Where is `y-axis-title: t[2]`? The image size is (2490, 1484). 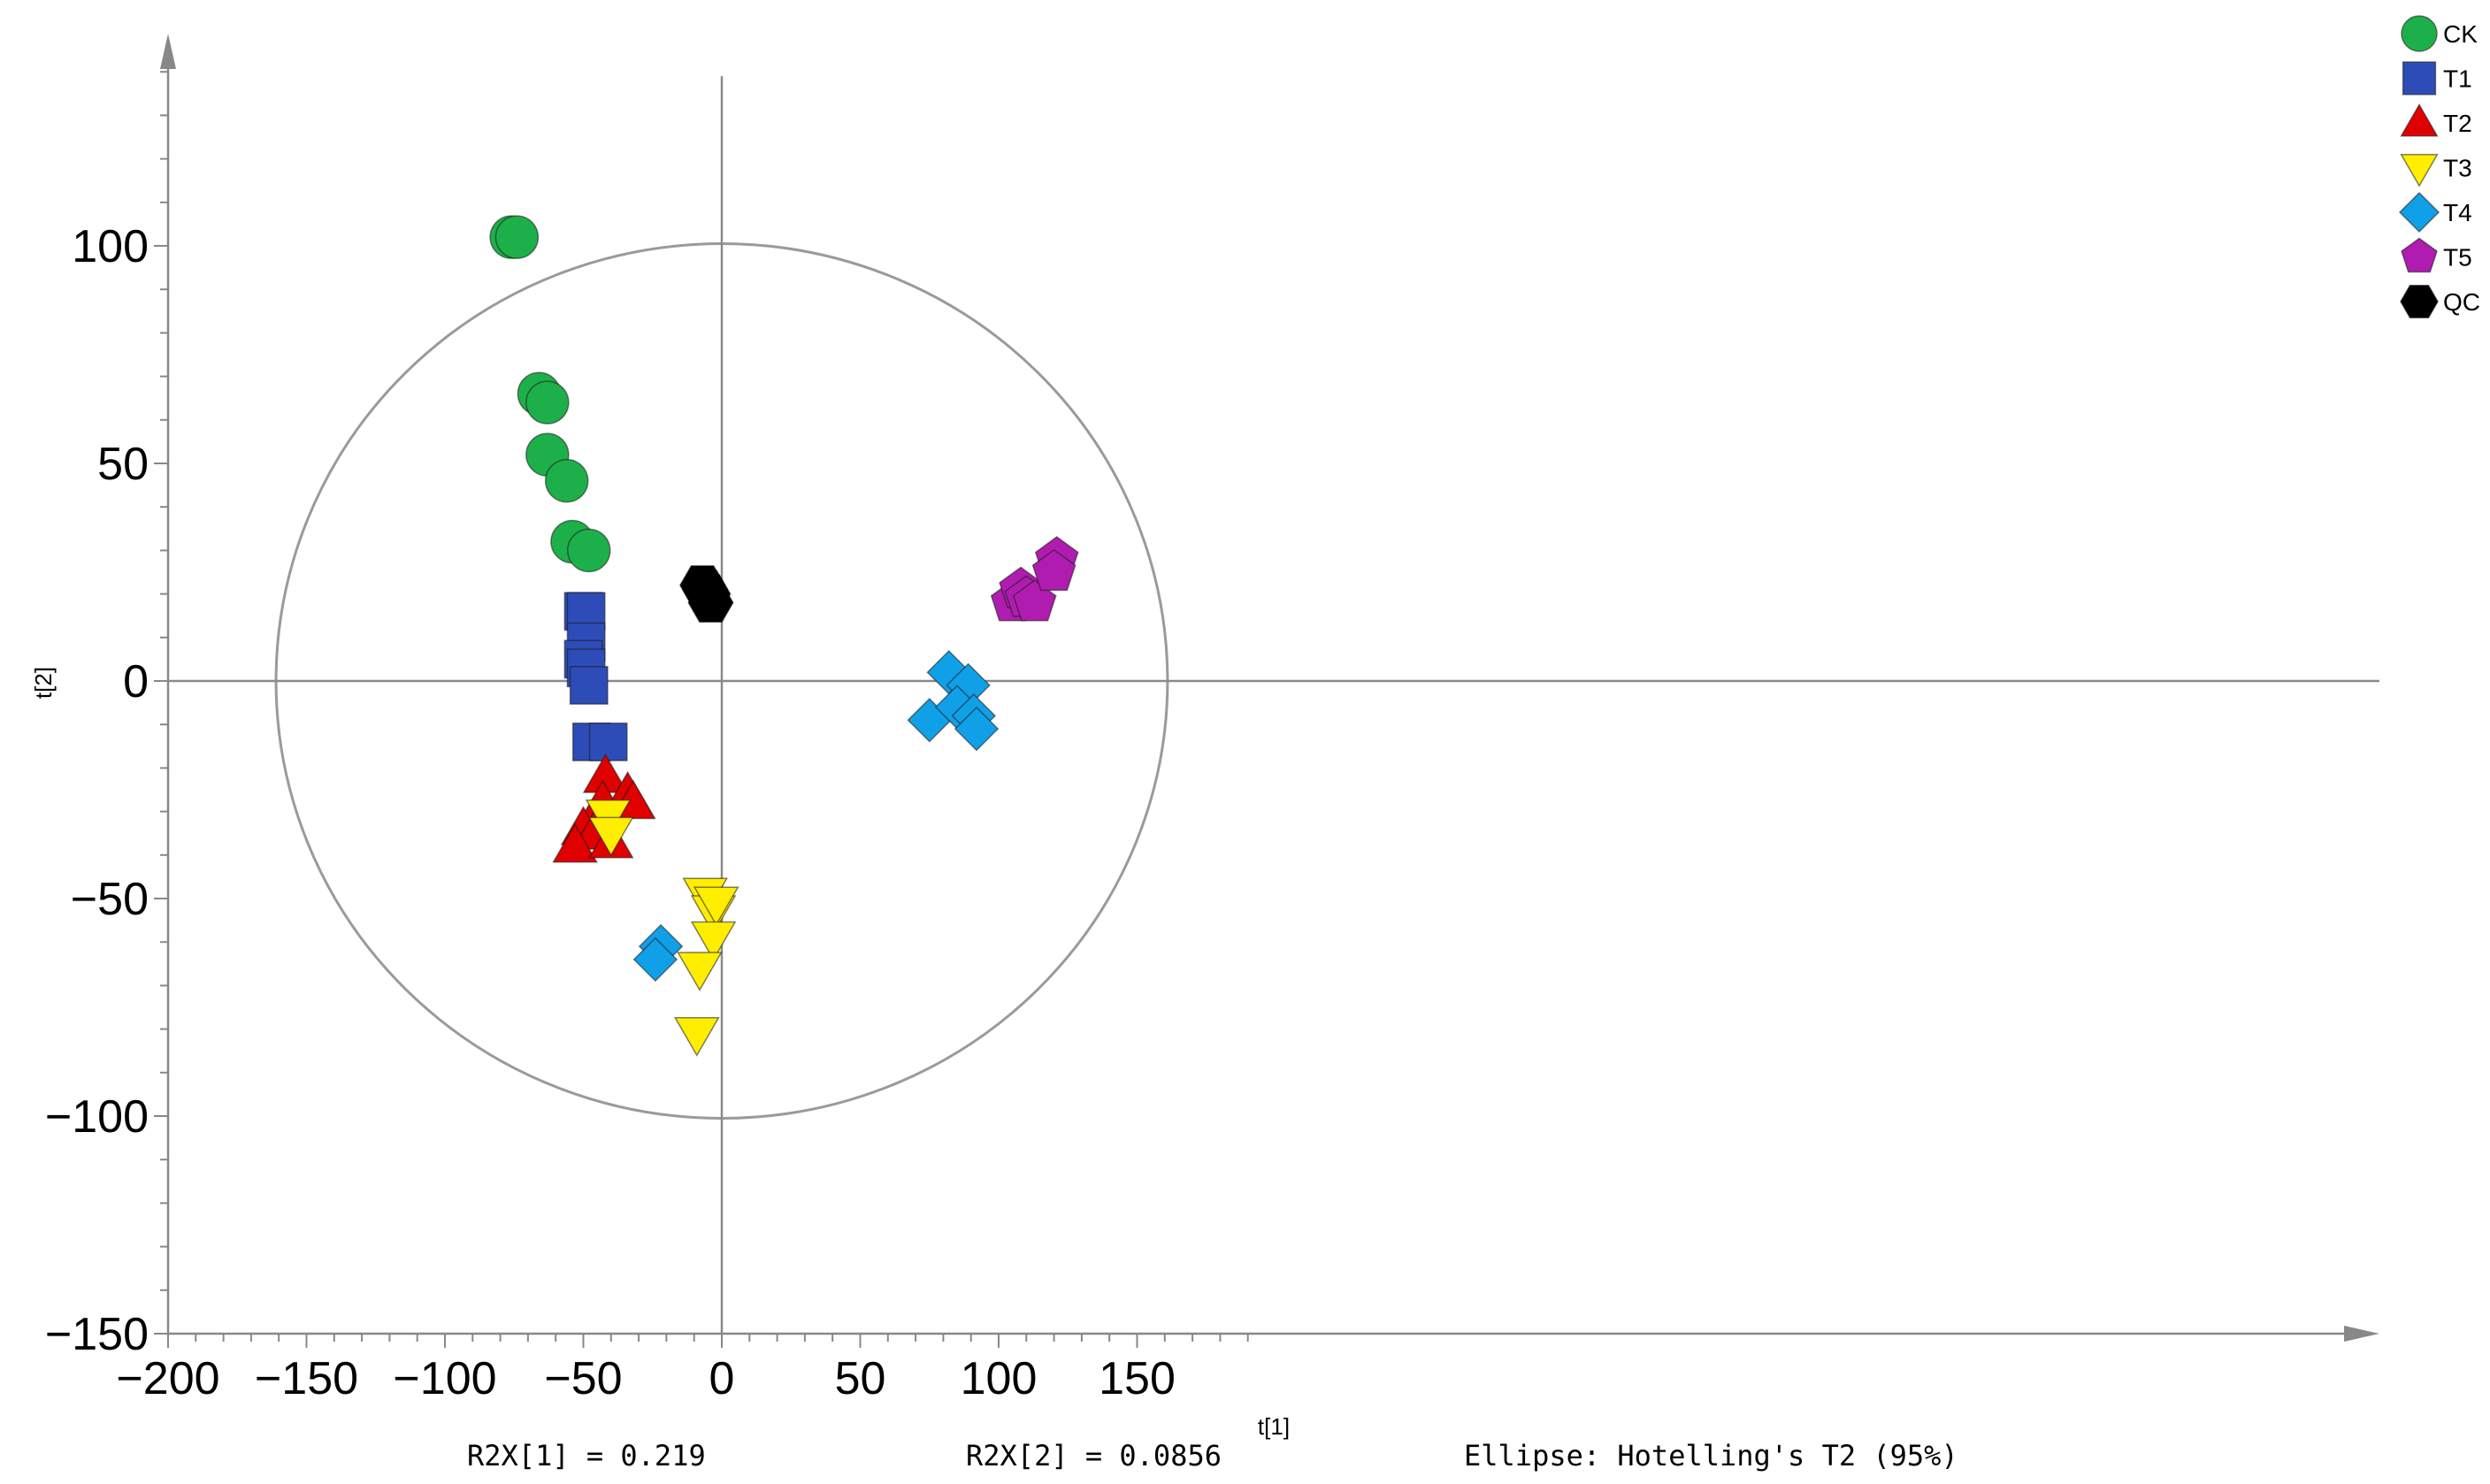
y-axis-title: t[2] is located at coordinates (43, 683).